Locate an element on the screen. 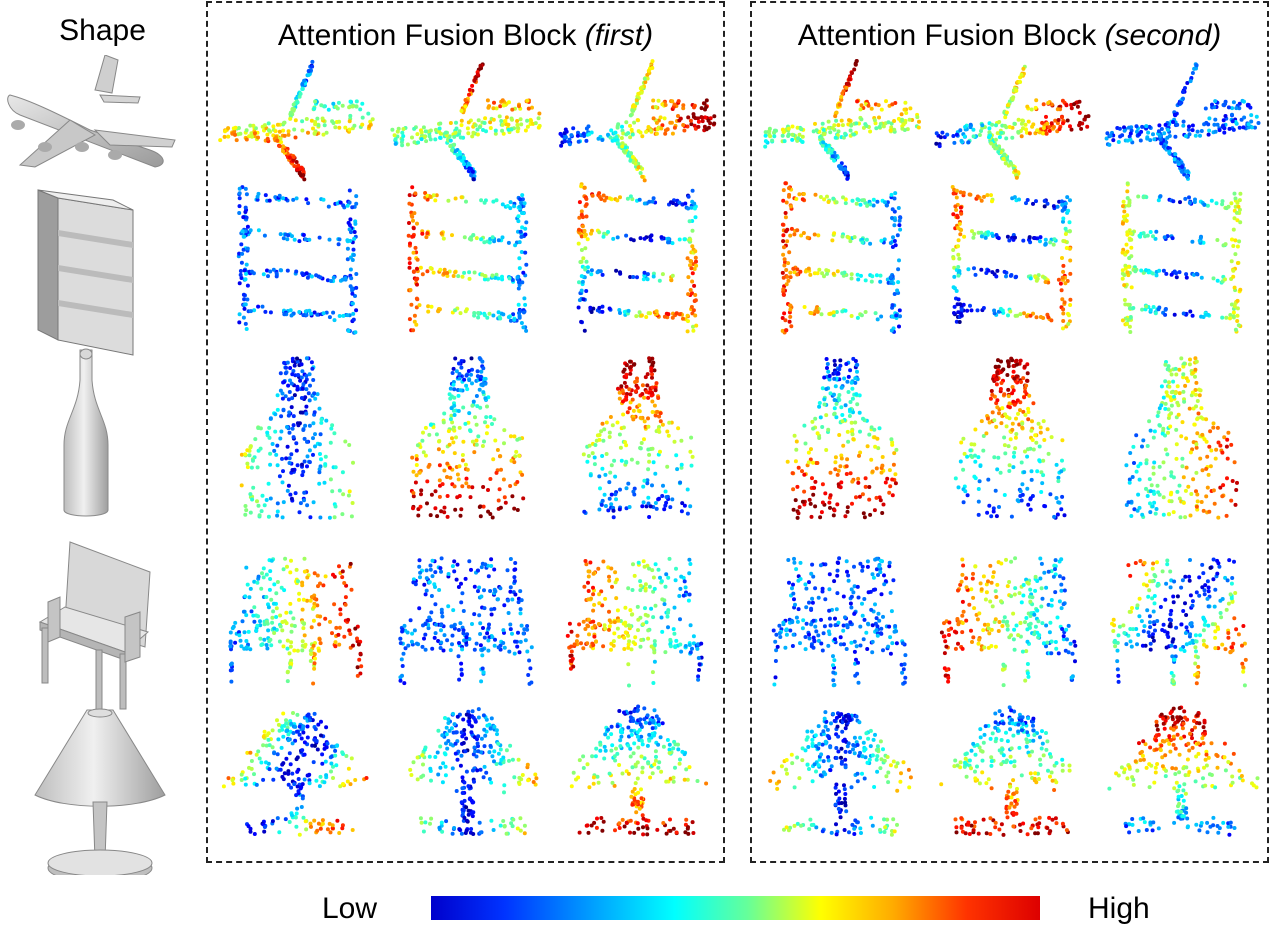 This screenshot has width=1269, height=931. block-second-title: Attention Fusion Block (second) is located at coordinates (1009, 36).